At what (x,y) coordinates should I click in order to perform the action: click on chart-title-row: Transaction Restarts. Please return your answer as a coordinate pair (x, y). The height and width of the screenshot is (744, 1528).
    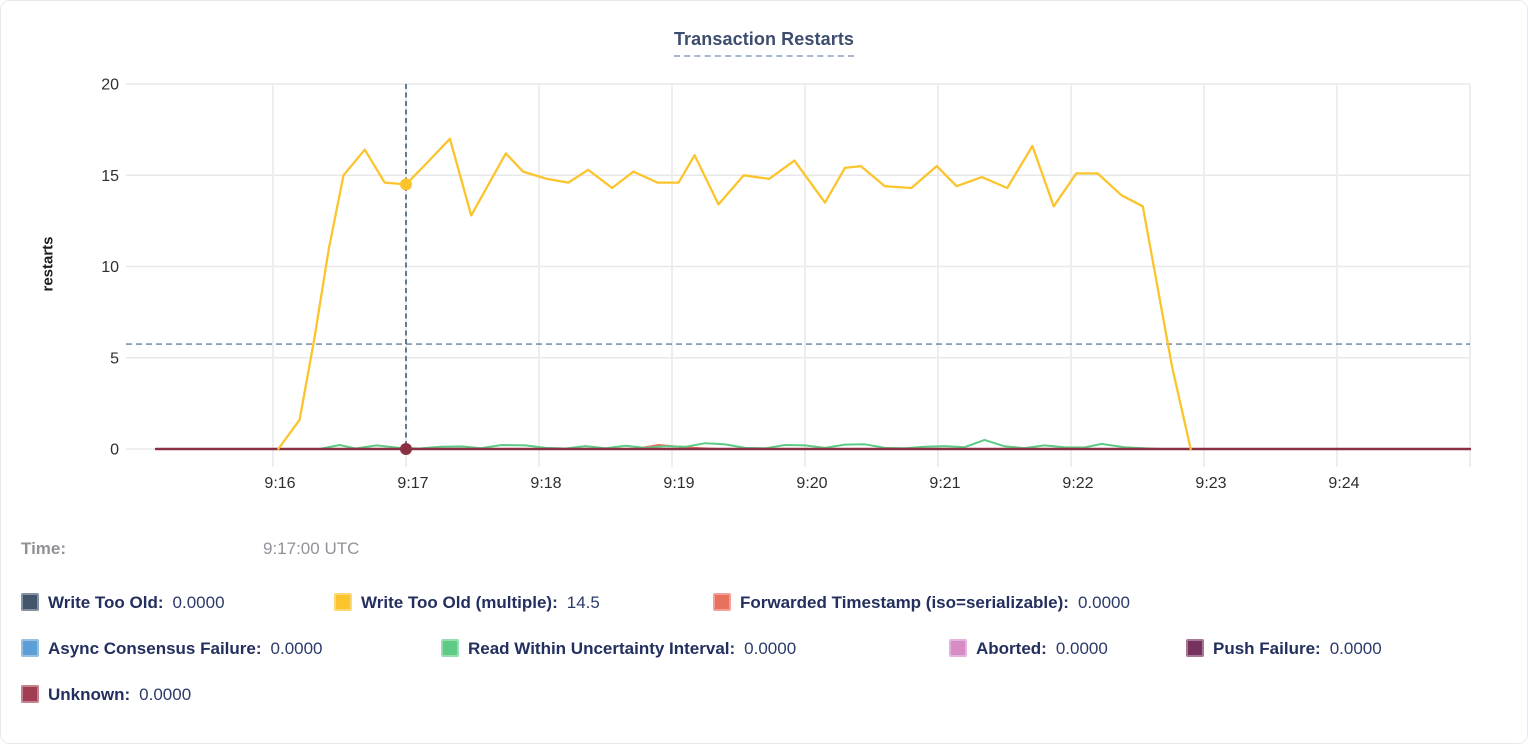
    Looking at the image, I should click on (764, 43).